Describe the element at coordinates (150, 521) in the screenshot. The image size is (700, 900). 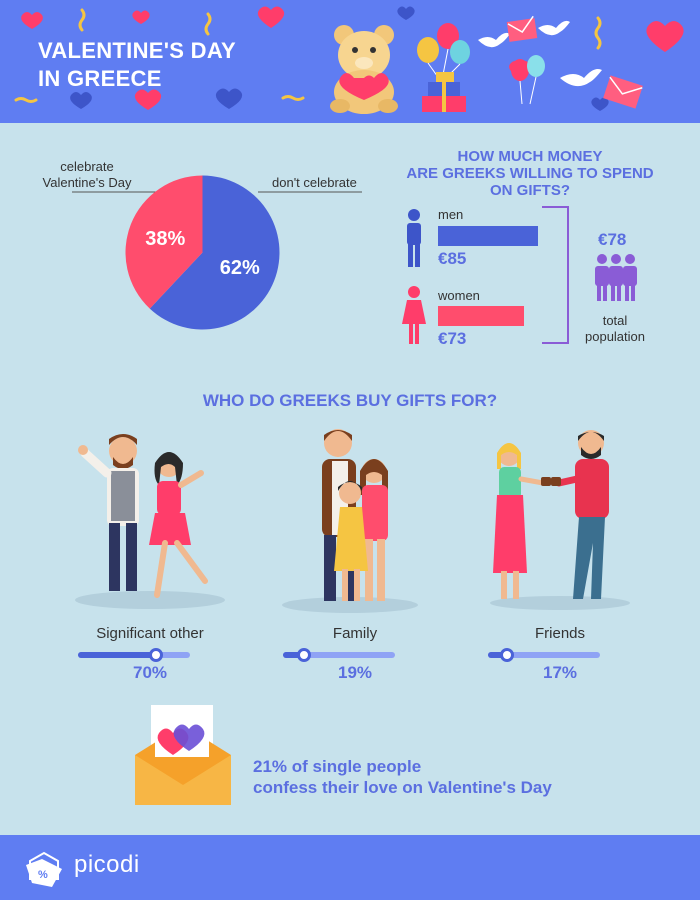
I see `couple-illustration` at that location.